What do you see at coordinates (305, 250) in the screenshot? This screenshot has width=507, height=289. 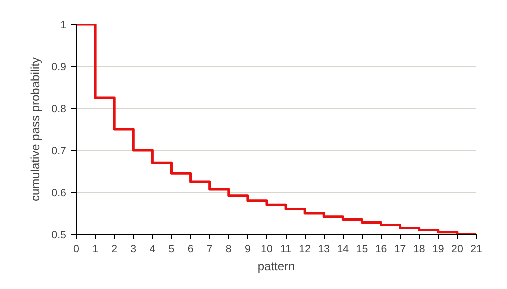 I see `x-tick-label: 12` at bounding box center [305, 250].